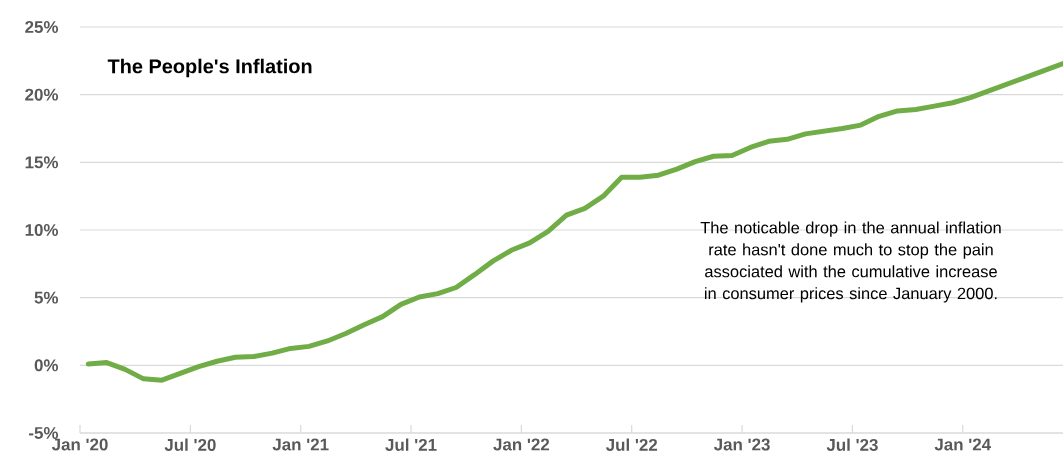 The height and width of the screenshot is (474, 1063). I want to click on y-tick-label: 0%, so click(46, 365).